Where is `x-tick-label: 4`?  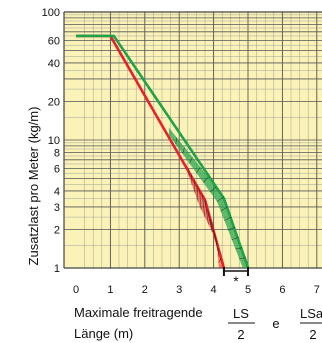
x-tick-label: 4 is located at coordinates (214, 290).